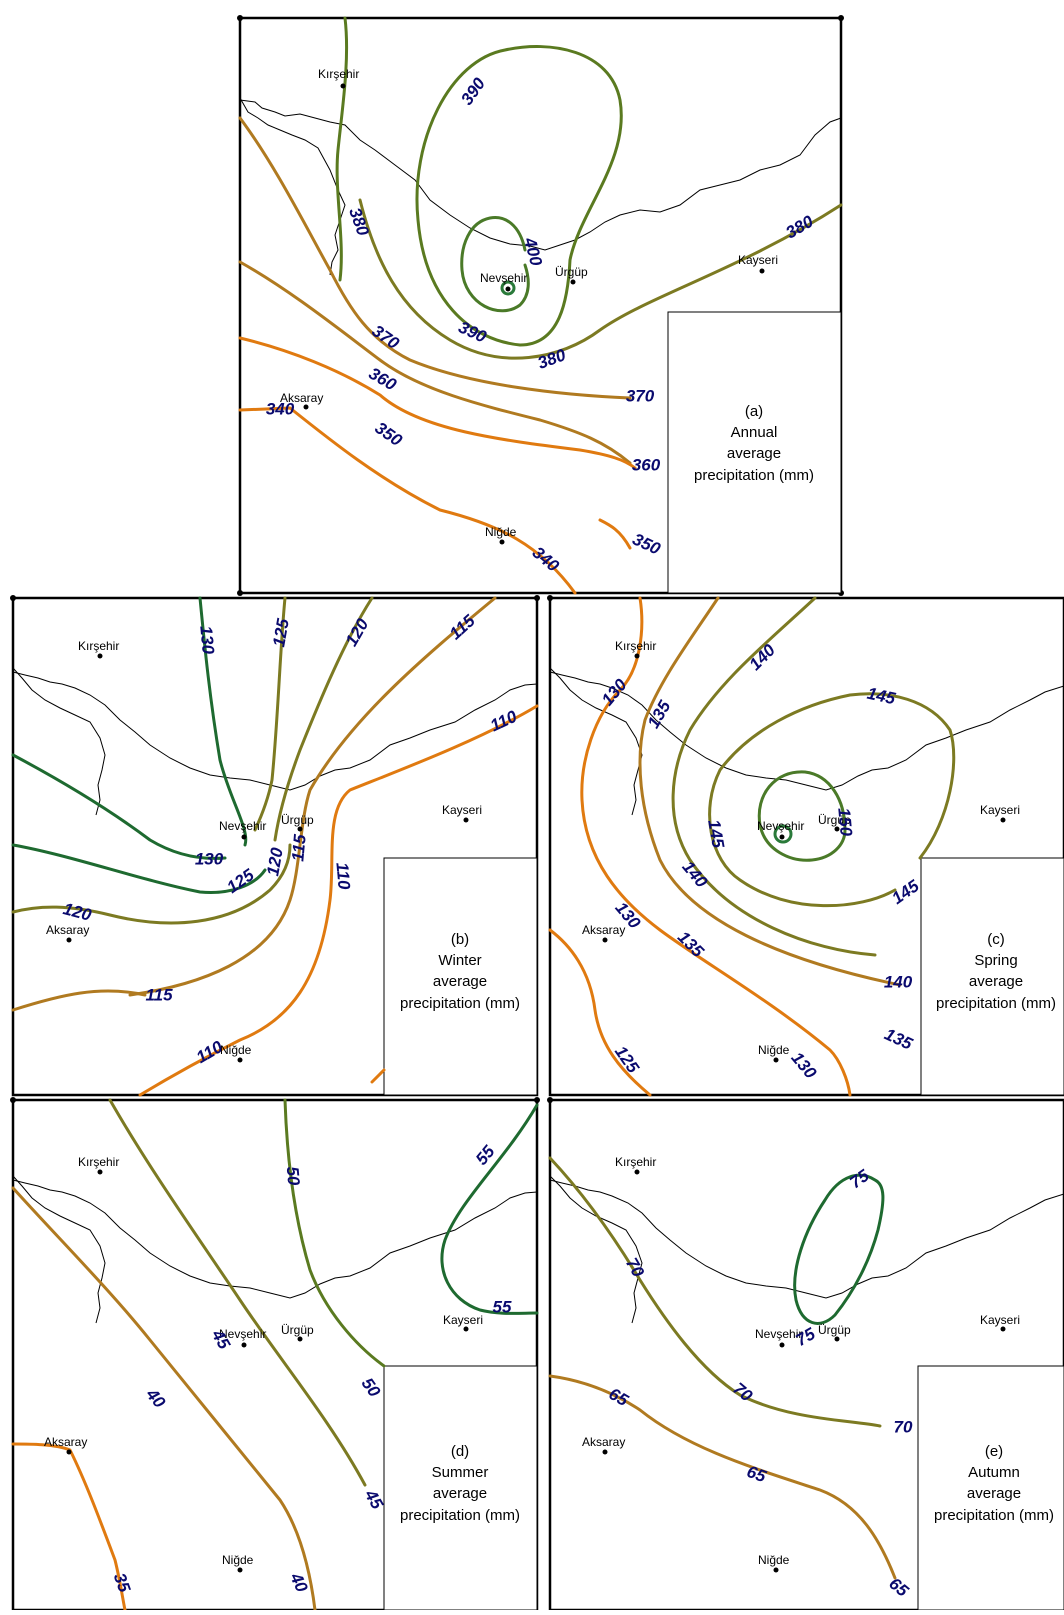 The width and height of the screenshot is (1064, 1615). What do you see at coordinates (386, 337) in the screenshot?
I see `isoline-label: 370` at bounding box center [386, 337].